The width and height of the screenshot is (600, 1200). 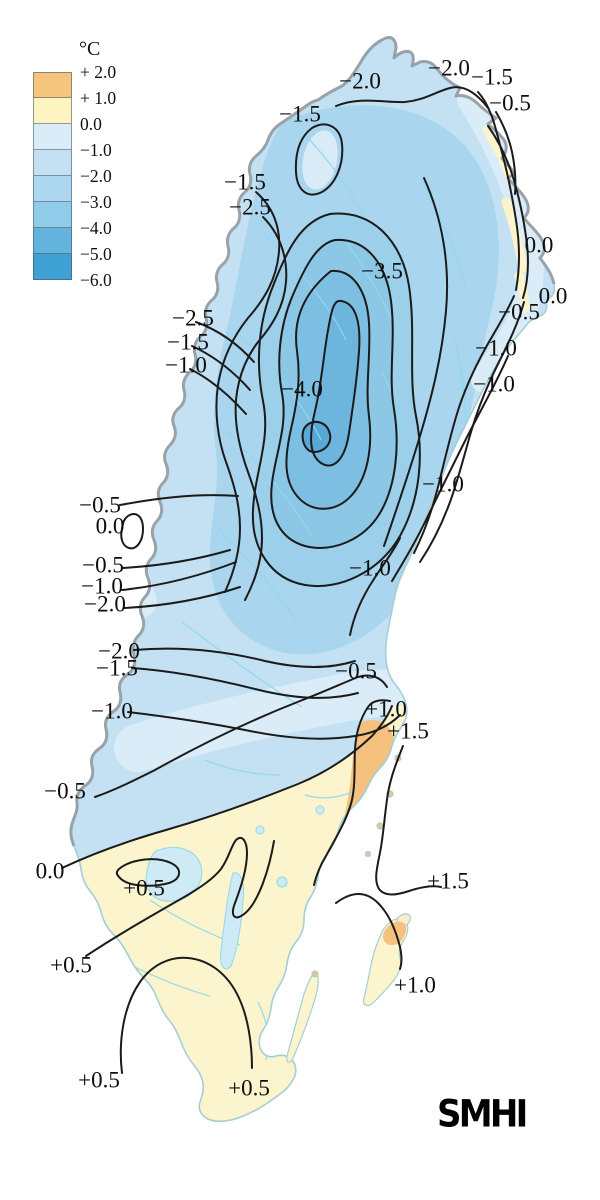 What do you see at coordinates (98, 98) in the screenshot?
I see `legend-boundary-label: + 1.0` at bounding box center [98, 98].